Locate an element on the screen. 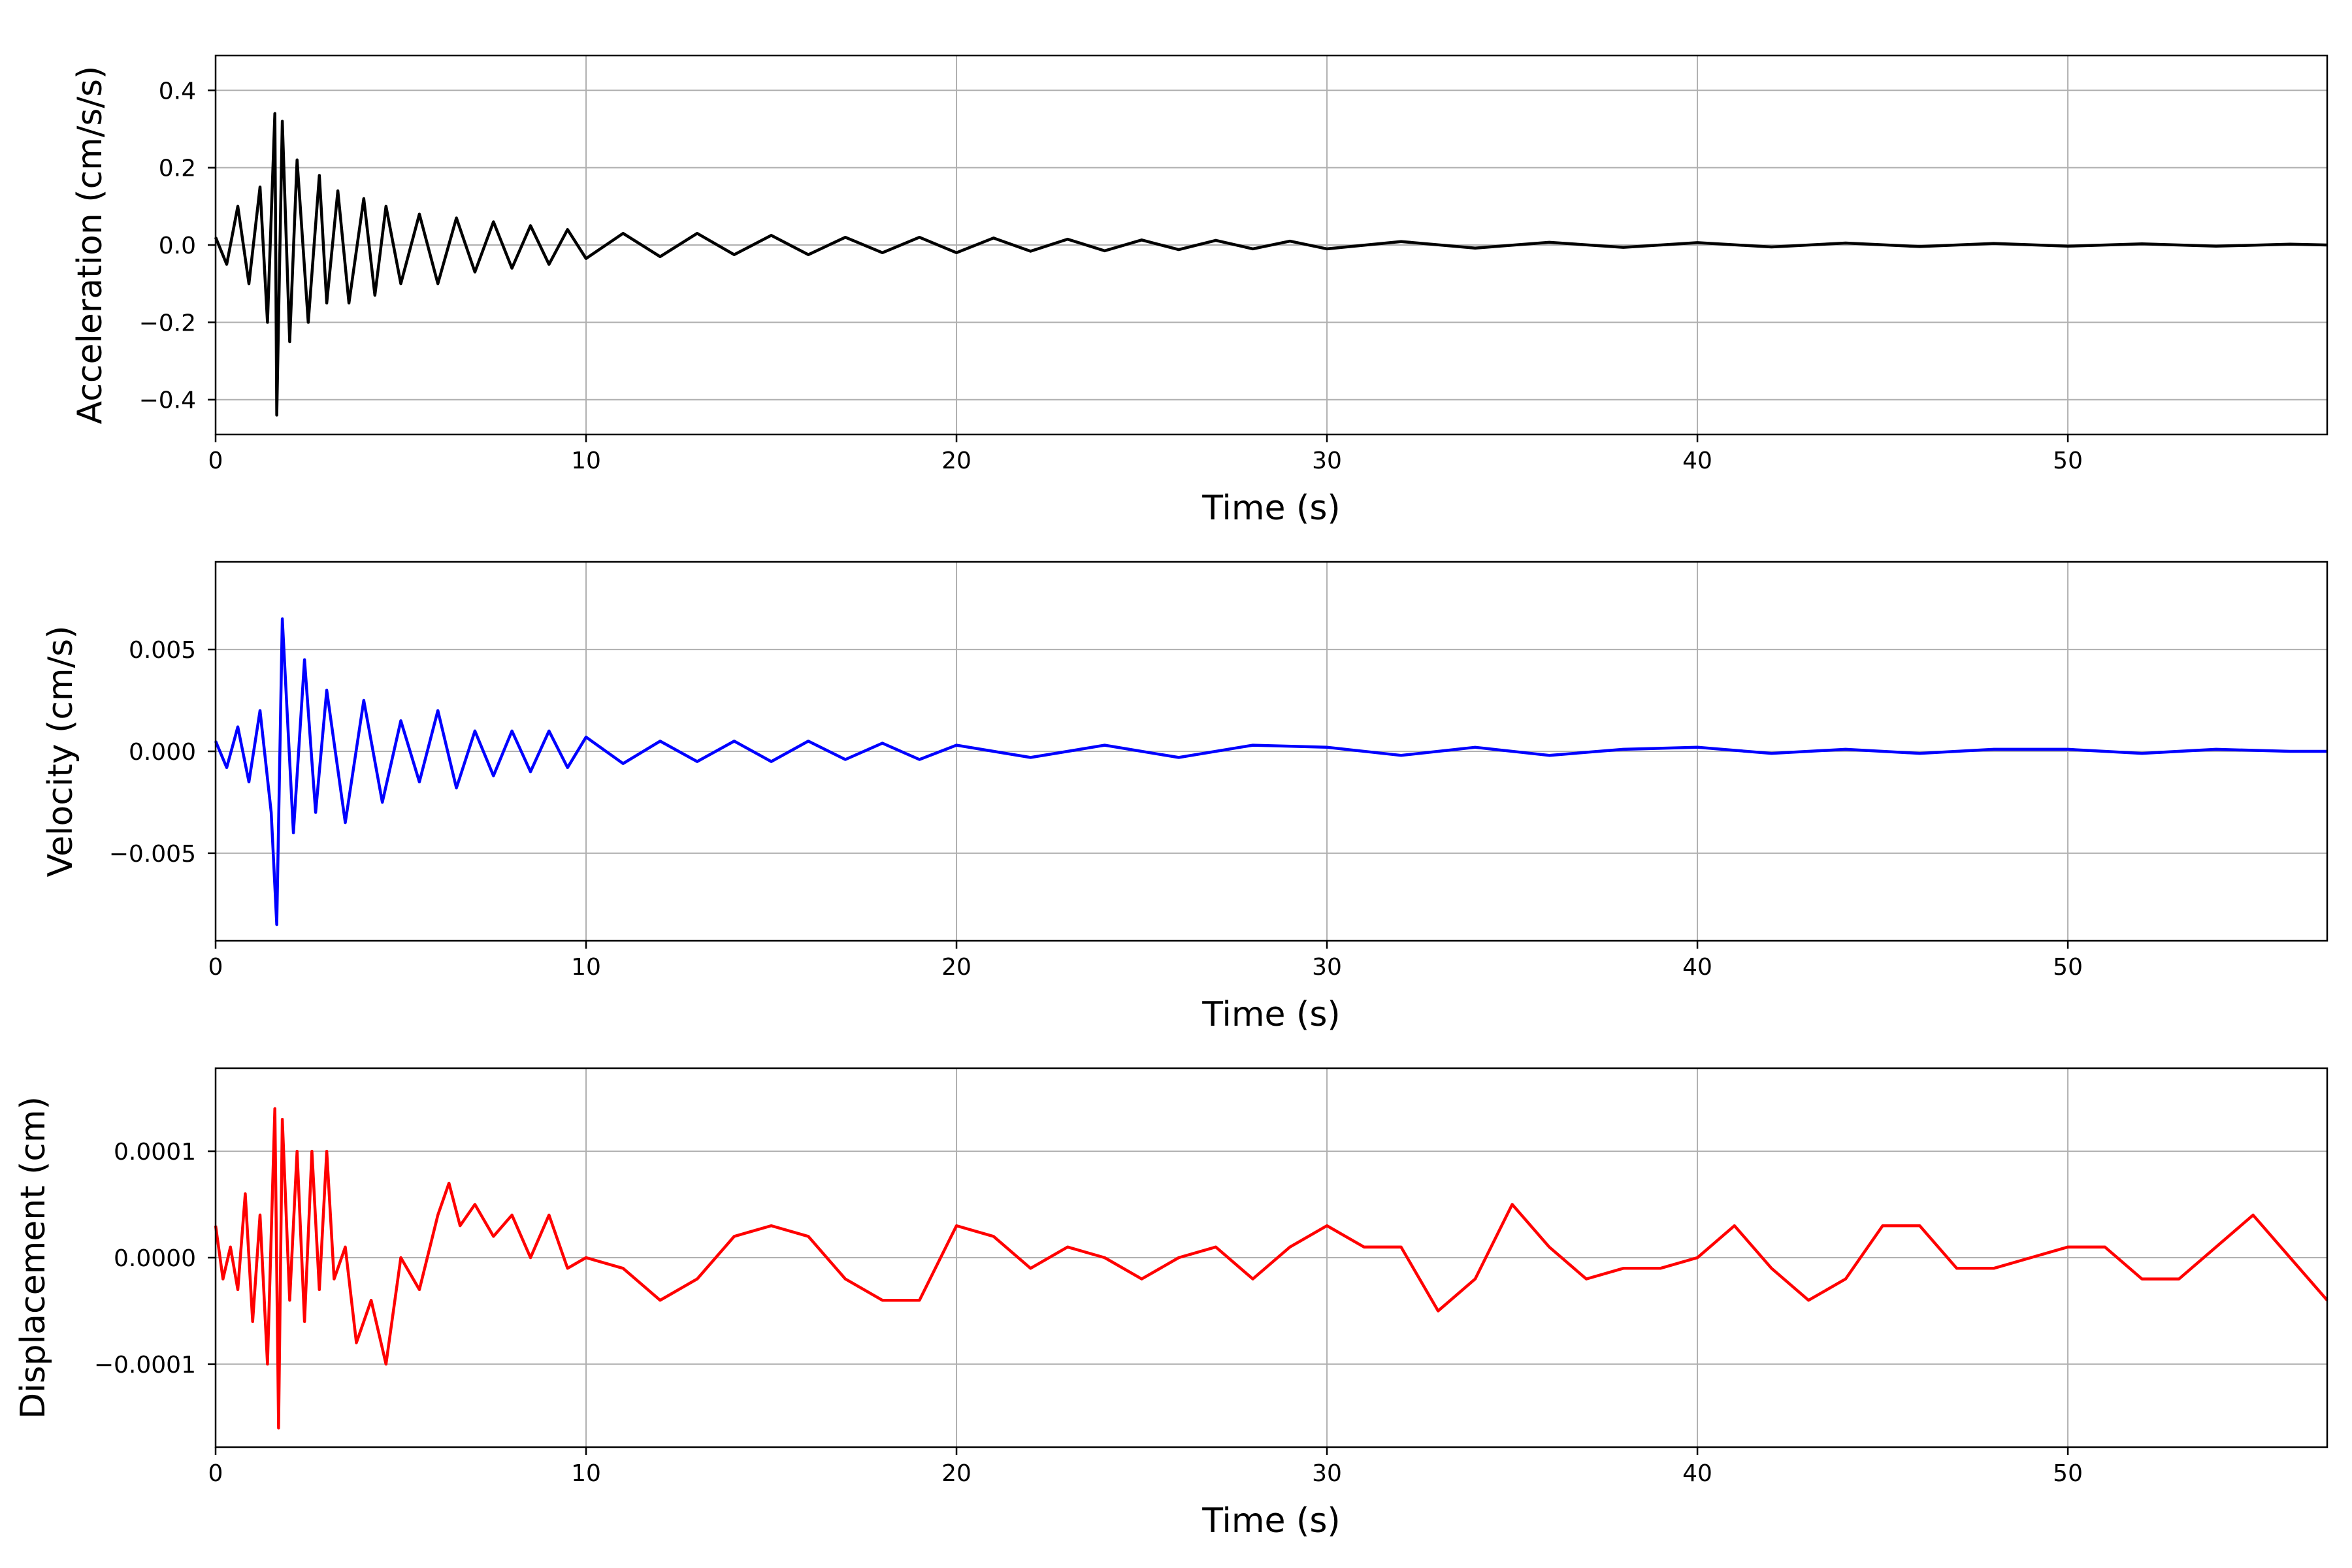  y-axis-label: Acceleration (cm/s/s) is located at coordinates (90, 245).